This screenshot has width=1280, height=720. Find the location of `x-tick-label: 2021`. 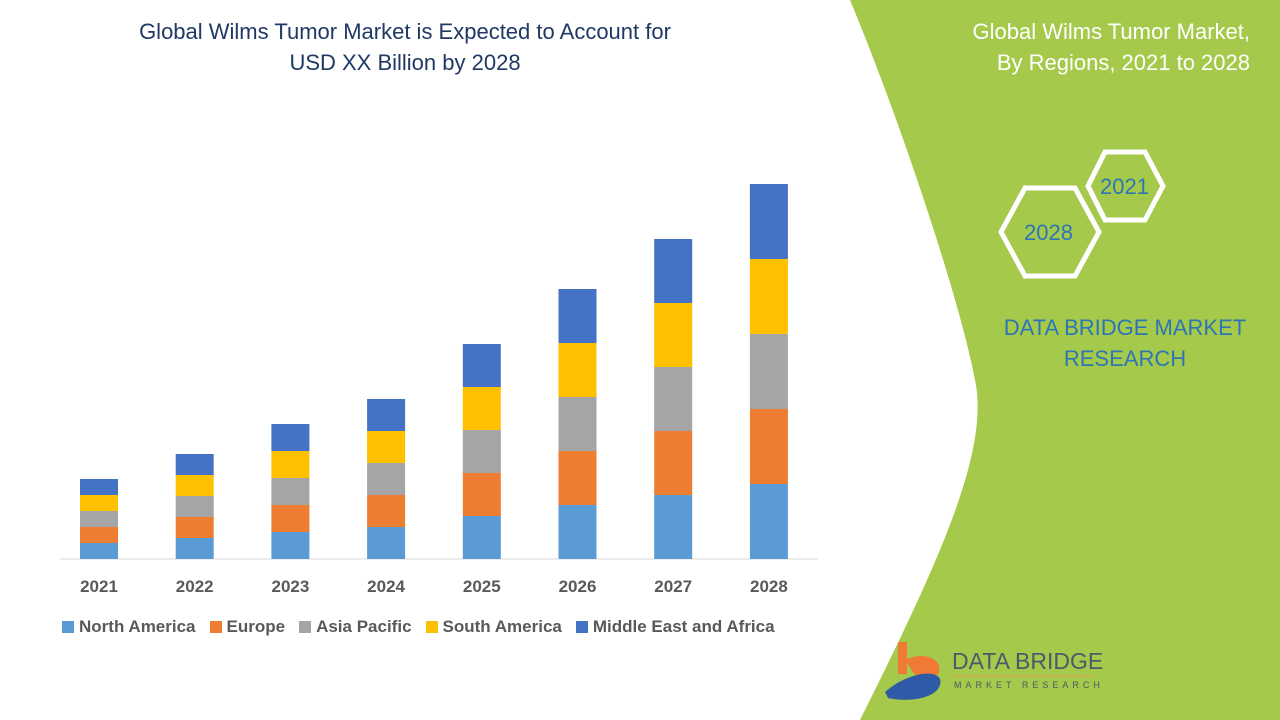

x-tick-label: 2021 is located at coordinates (99, 586).